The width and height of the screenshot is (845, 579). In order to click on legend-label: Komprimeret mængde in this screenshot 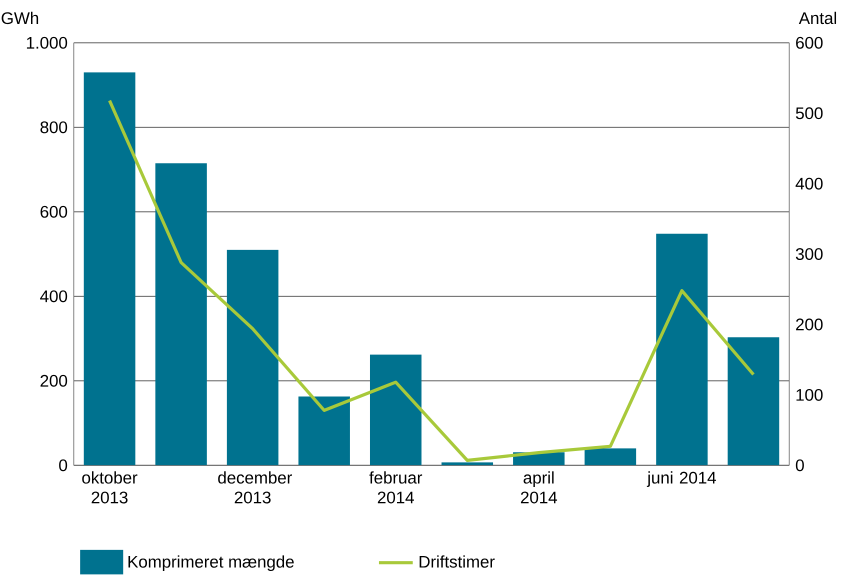, I will do `click(211, 563)`.